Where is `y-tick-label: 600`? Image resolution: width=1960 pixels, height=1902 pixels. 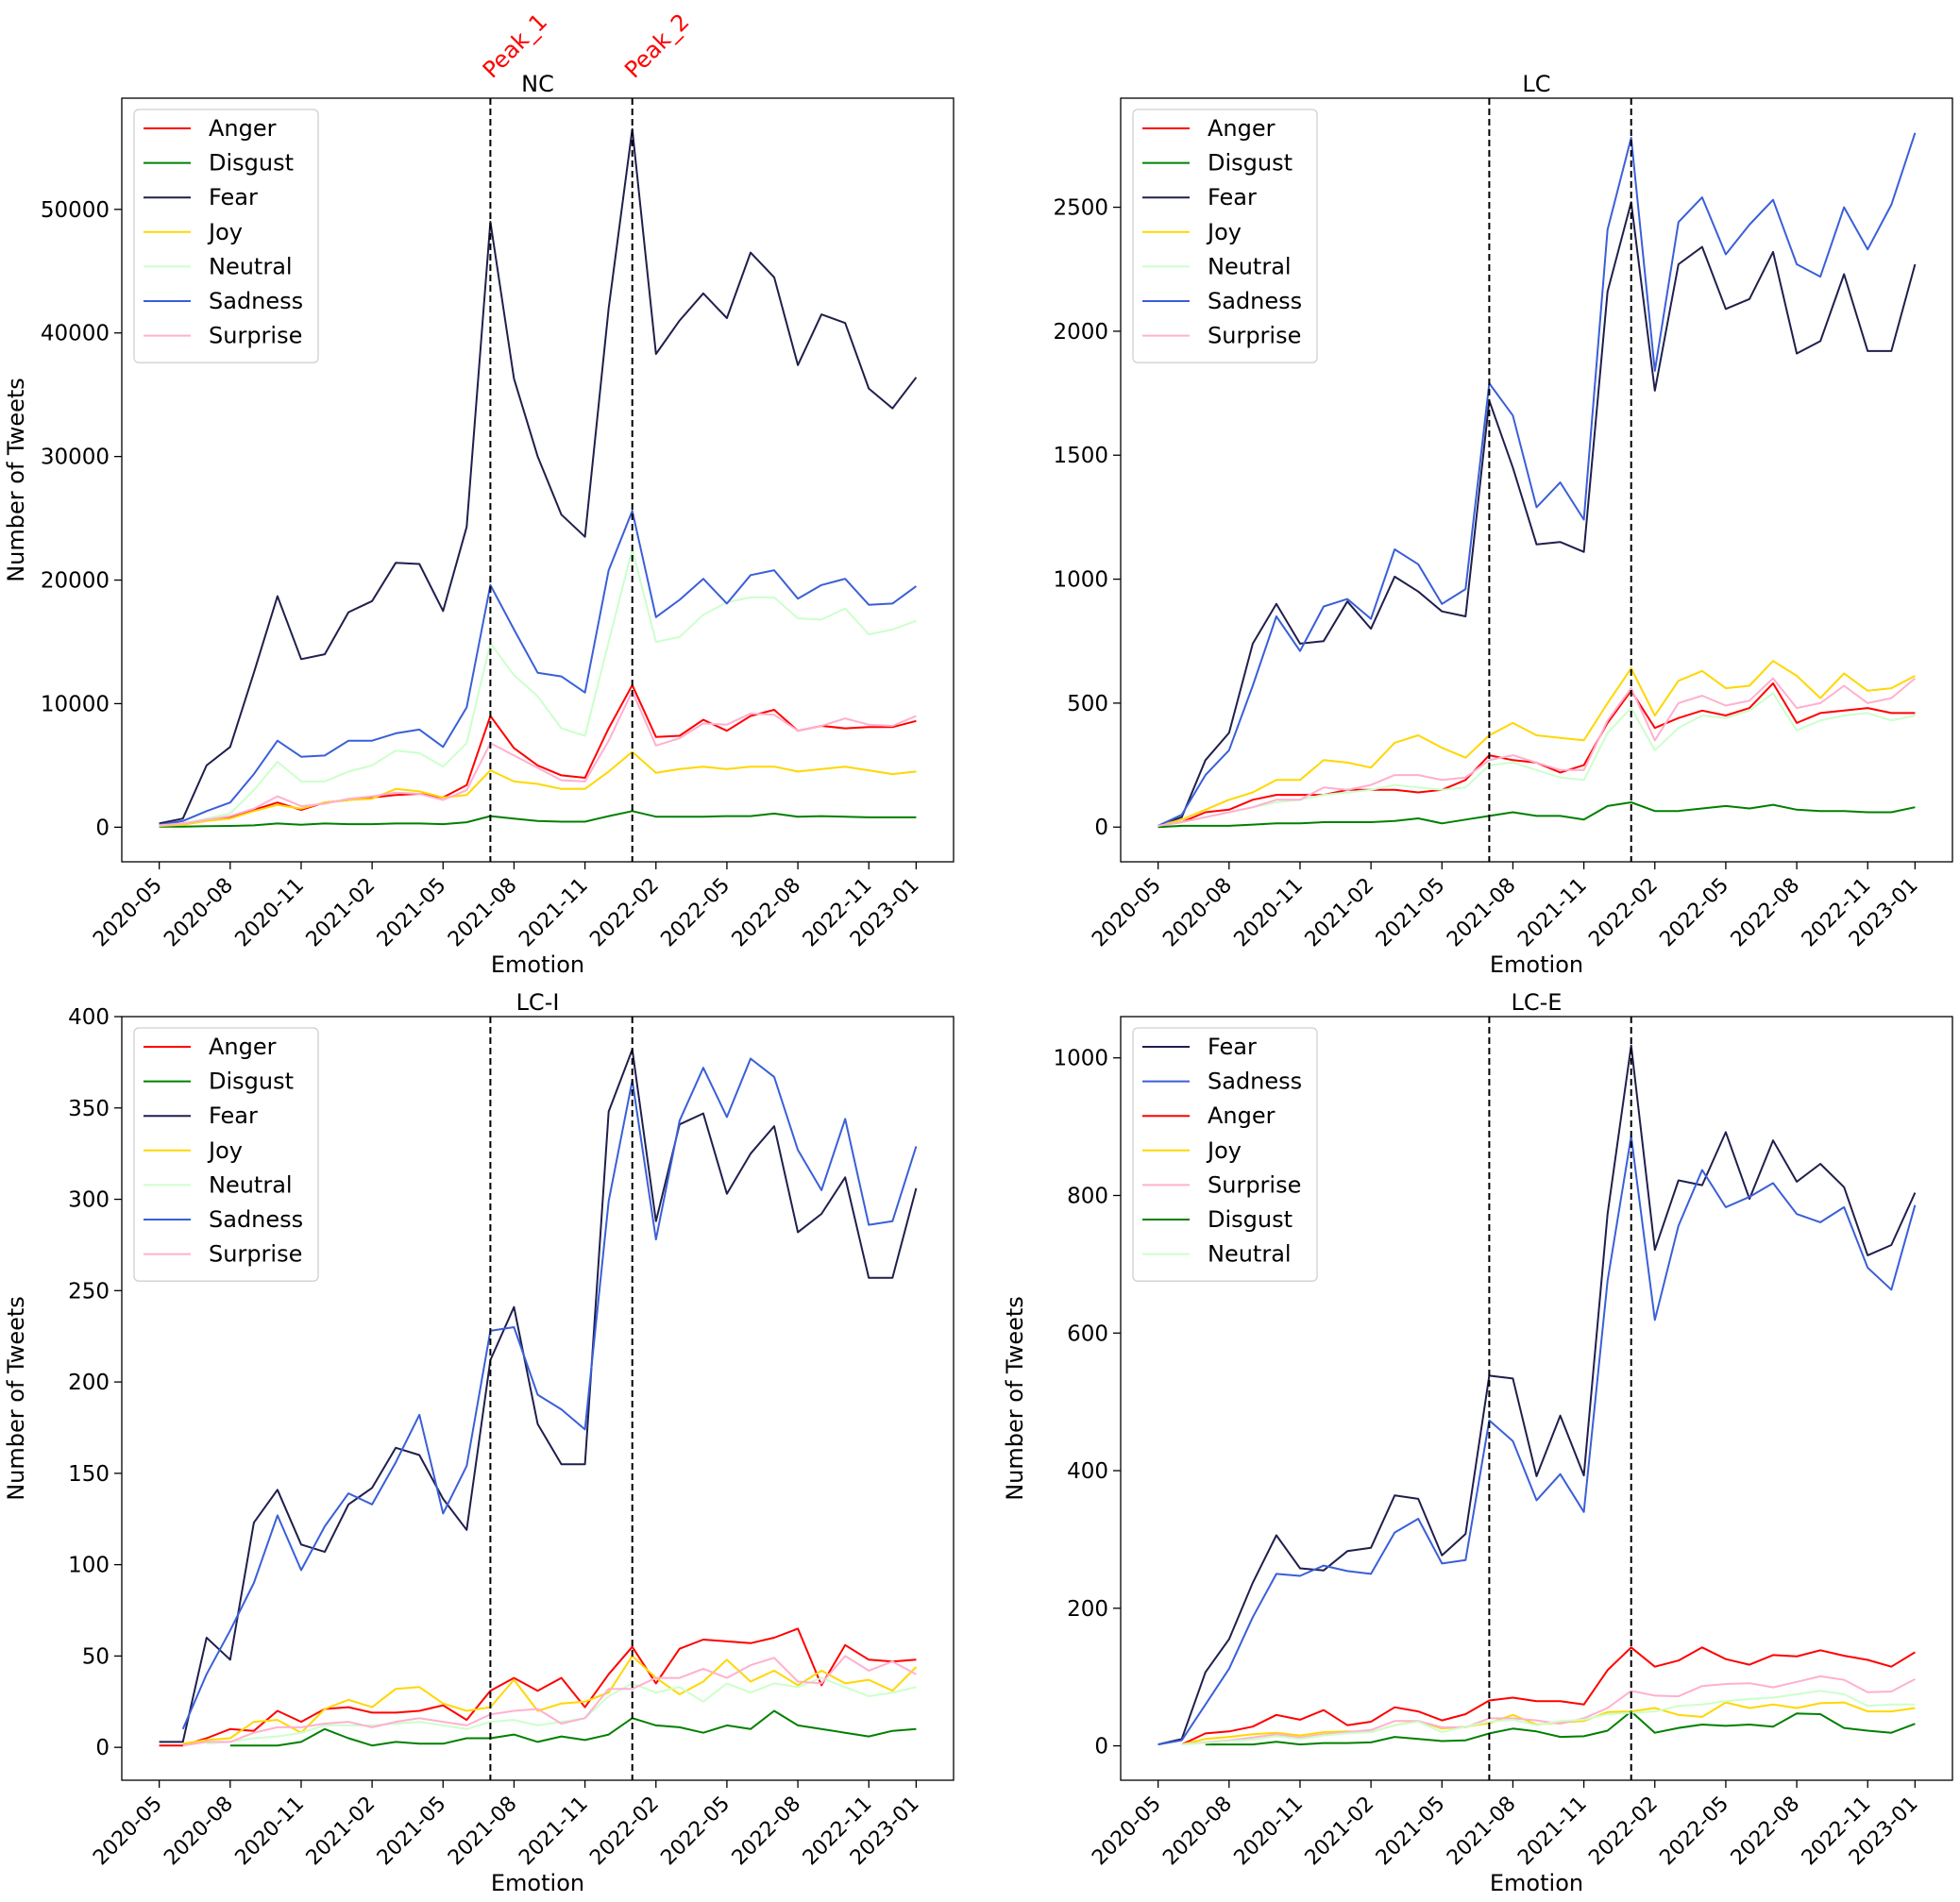 y-tick-label: 600 is located at coordinates (1088, 1333).